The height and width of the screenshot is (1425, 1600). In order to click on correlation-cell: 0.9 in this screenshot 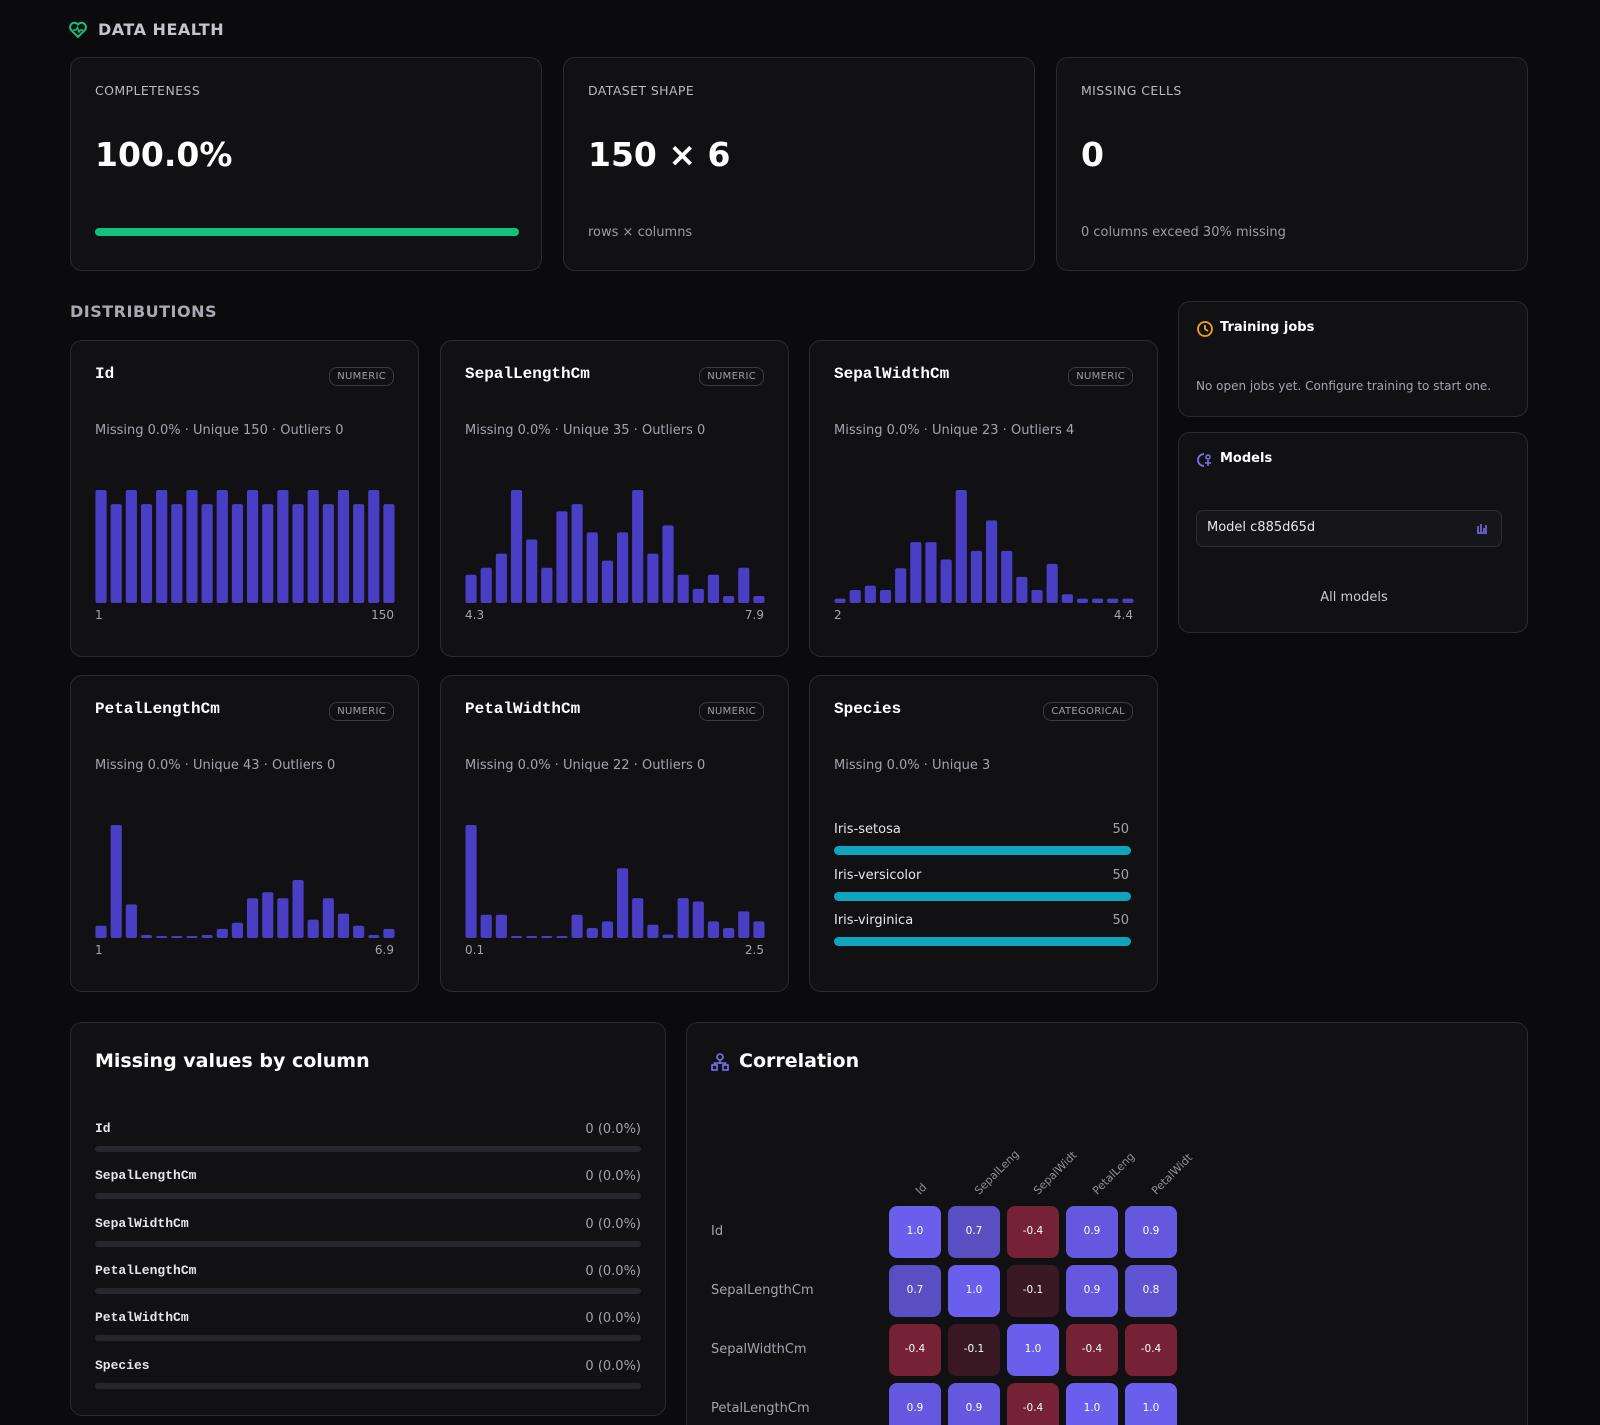, I will do `click(974, 1404)`.